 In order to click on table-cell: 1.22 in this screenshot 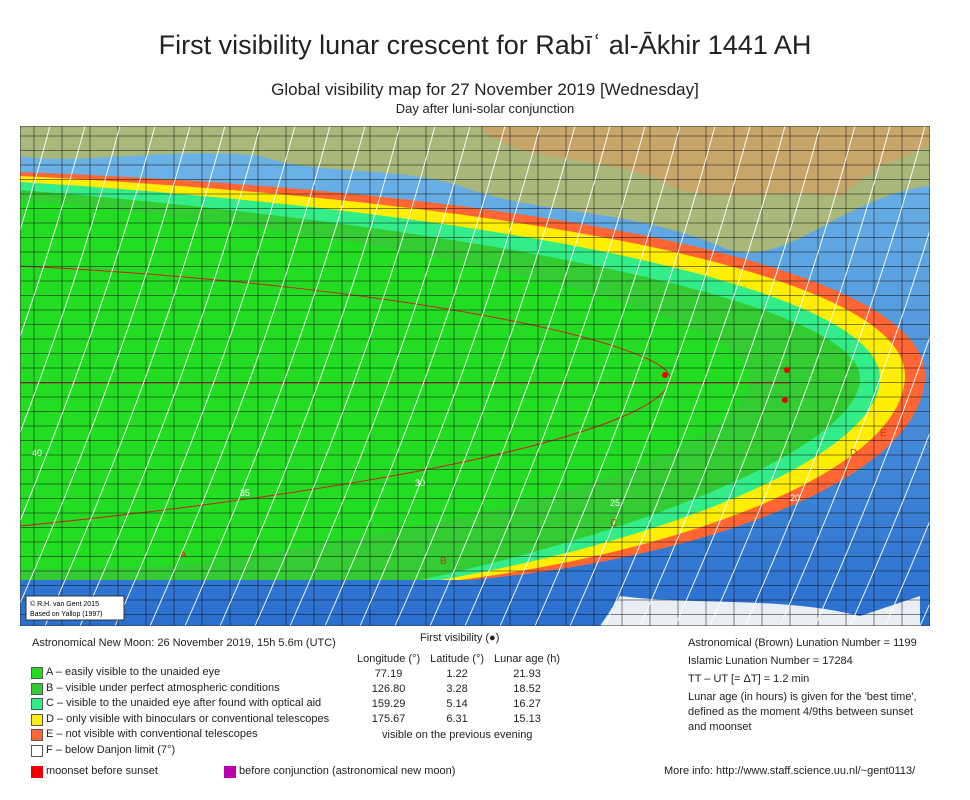, I will do `click(457, 673)`.